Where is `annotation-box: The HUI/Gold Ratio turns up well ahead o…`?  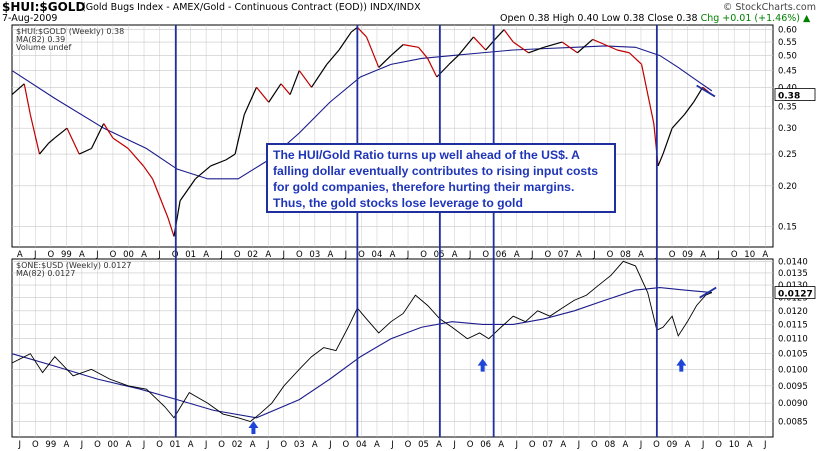 annotation-box: The HUI/Gold Ratio turns up well ahead o… is located at coordinates (441, 178).